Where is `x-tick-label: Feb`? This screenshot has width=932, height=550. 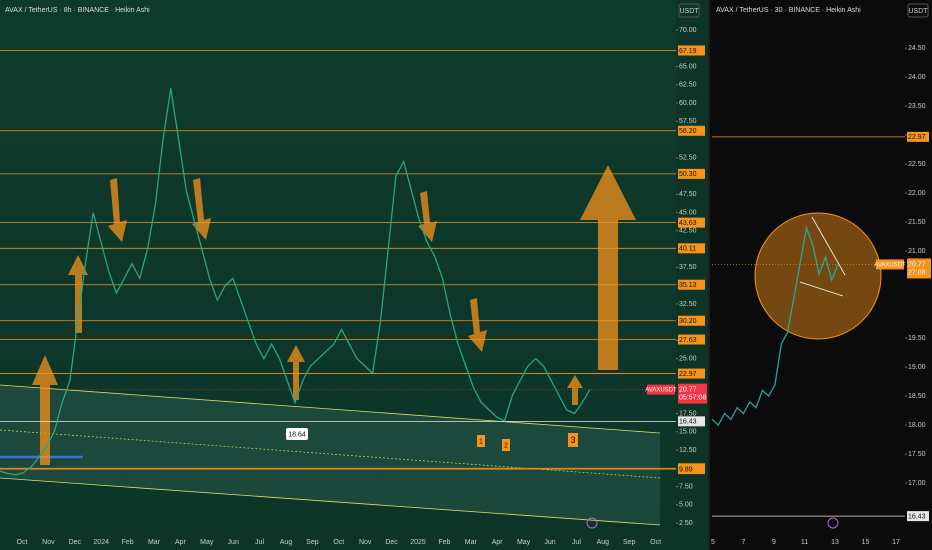
x-tick-label: Feb is located at coordinates (444, 542).